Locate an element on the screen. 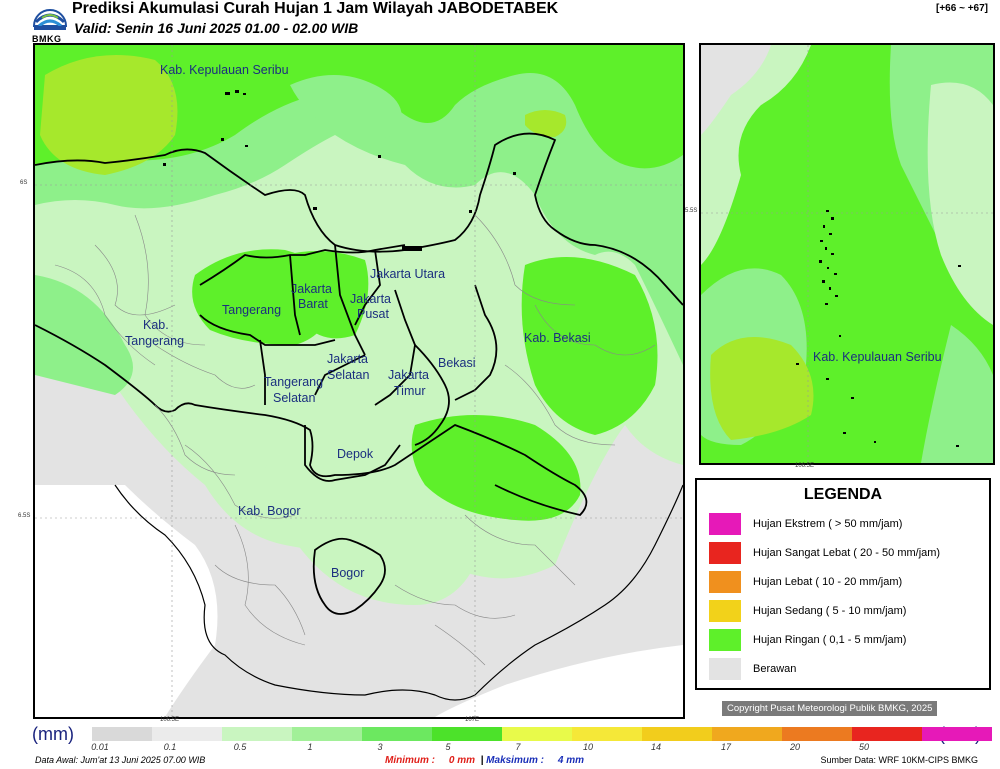 This screenshot has width=1000, height=769. scale-tick: 5 is located at coordinates (448, 747).